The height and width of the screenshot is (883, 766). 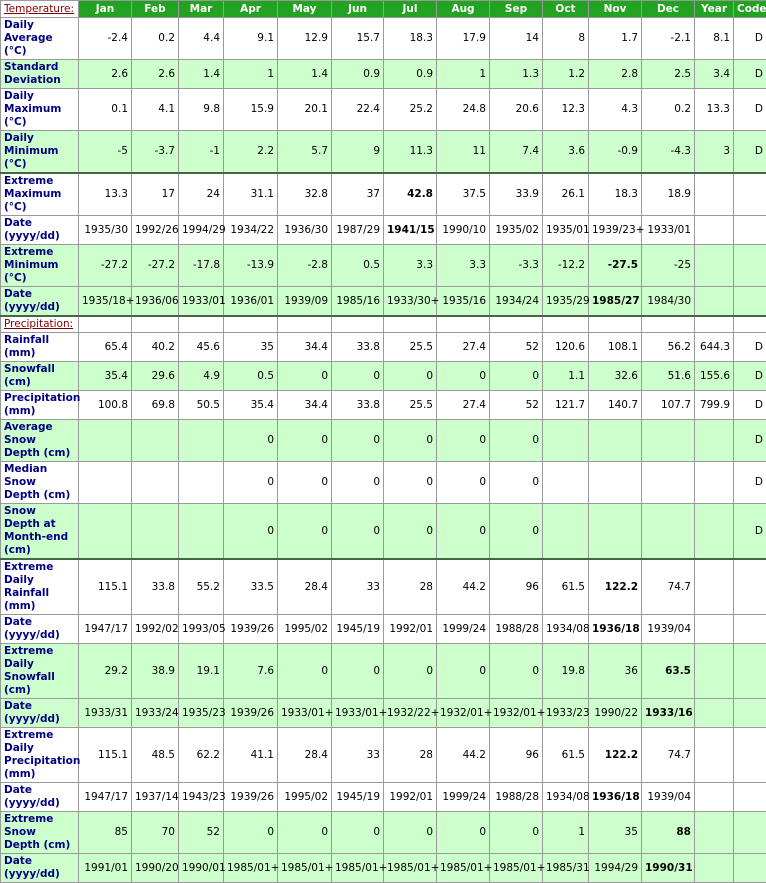 I want to click on cell: 0.9, so click(x=410, y=74).